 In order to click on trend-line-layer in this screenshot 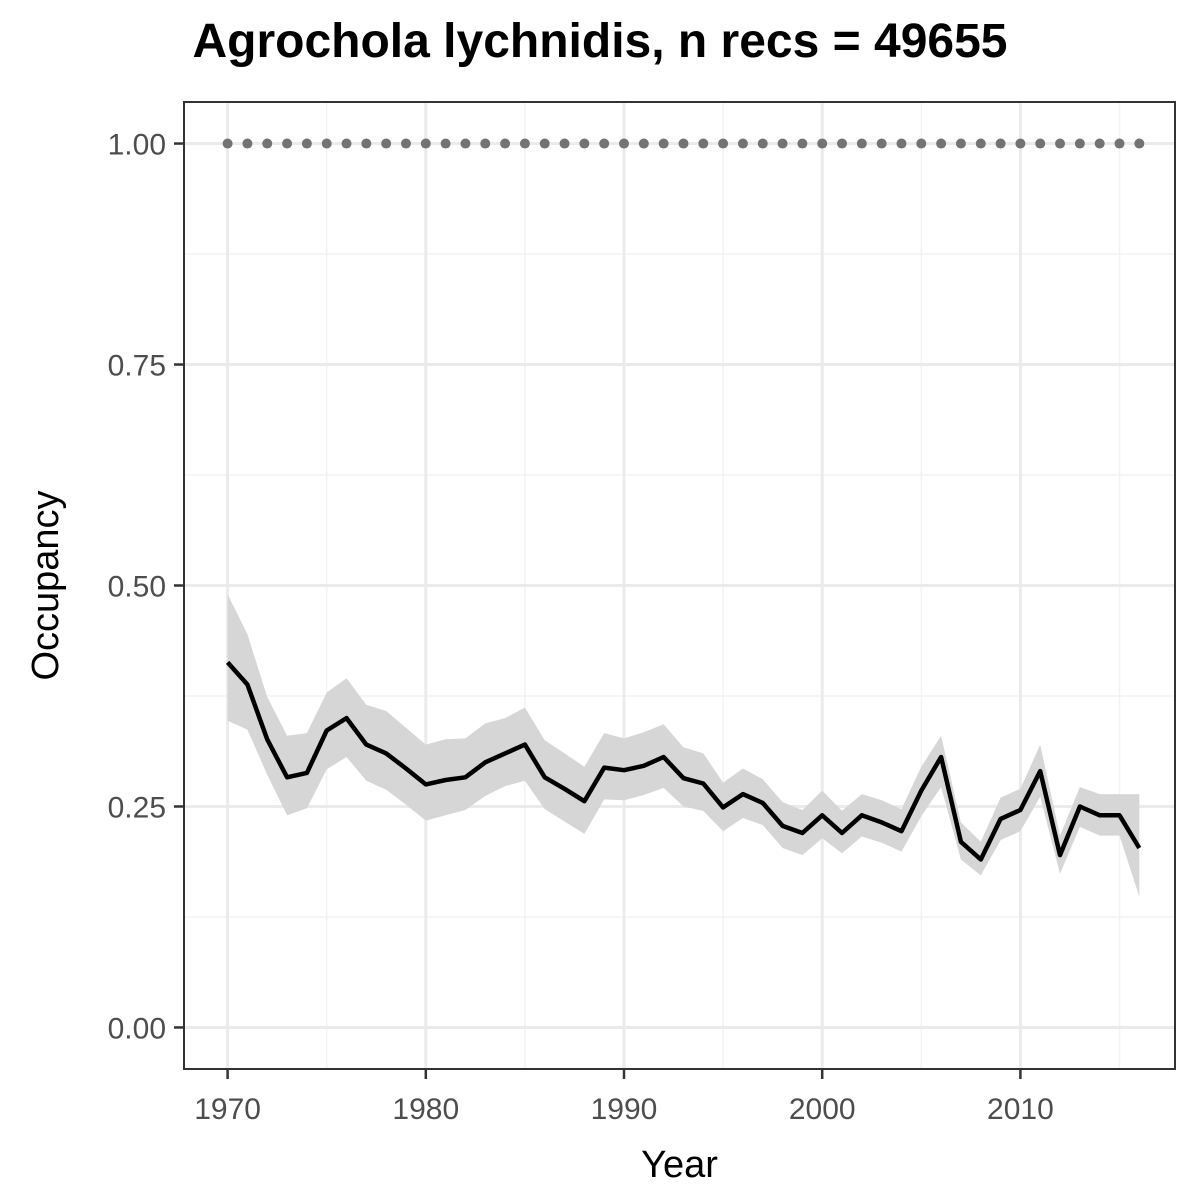, I will do `click(683, 761)`.